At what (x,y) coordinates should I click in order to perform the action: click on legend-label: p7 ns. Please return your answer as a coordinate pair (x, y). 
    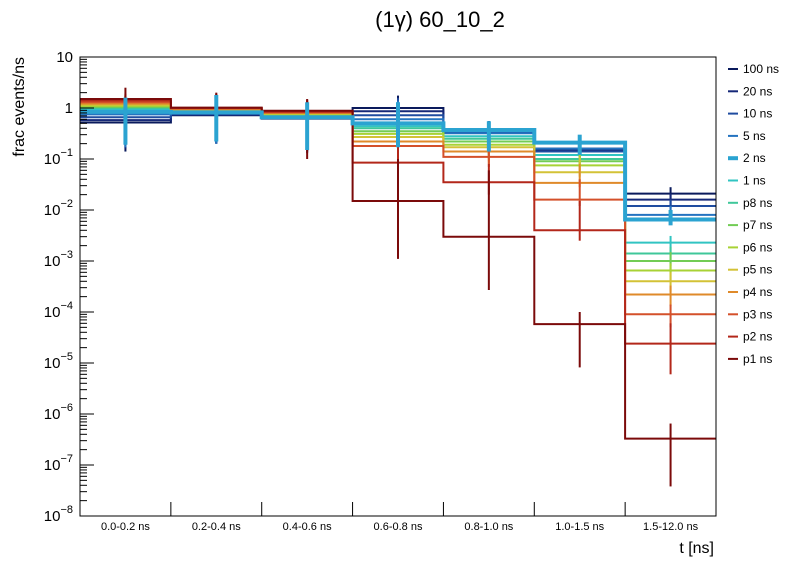
    Looking at the image, I should click on (757, 225).